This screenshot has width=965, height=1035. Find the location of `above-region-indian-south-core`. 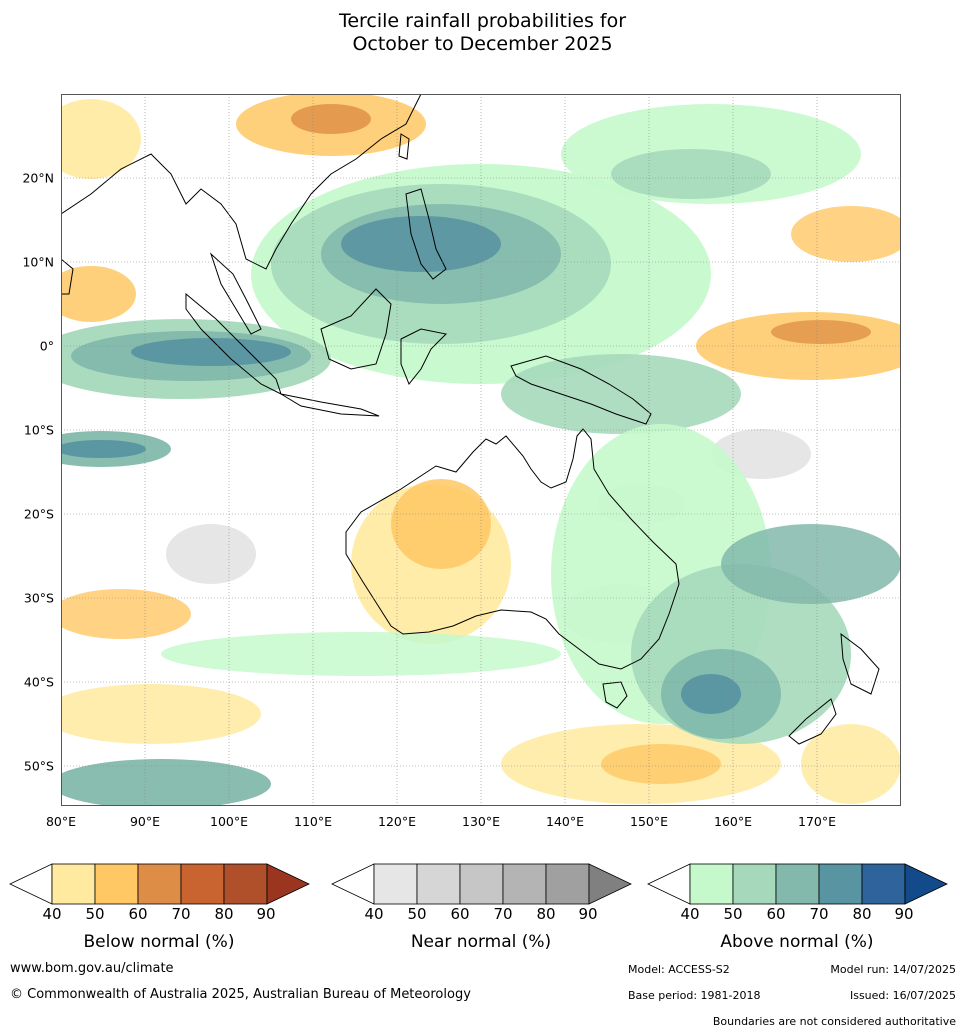

above-region-indian-south-core is located at coordinates (103, 449).